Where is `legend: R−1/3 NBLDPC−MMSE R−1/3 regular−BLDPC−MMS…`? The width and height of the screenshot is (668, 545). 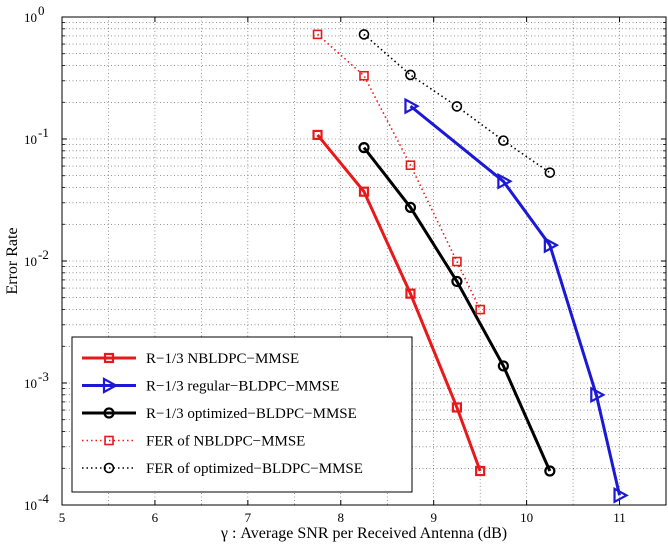 legend: R−1/3 NBLDPC−MMSE R−1/3 regular−BLDPC−MMS… is located at coordinates (242, 414).